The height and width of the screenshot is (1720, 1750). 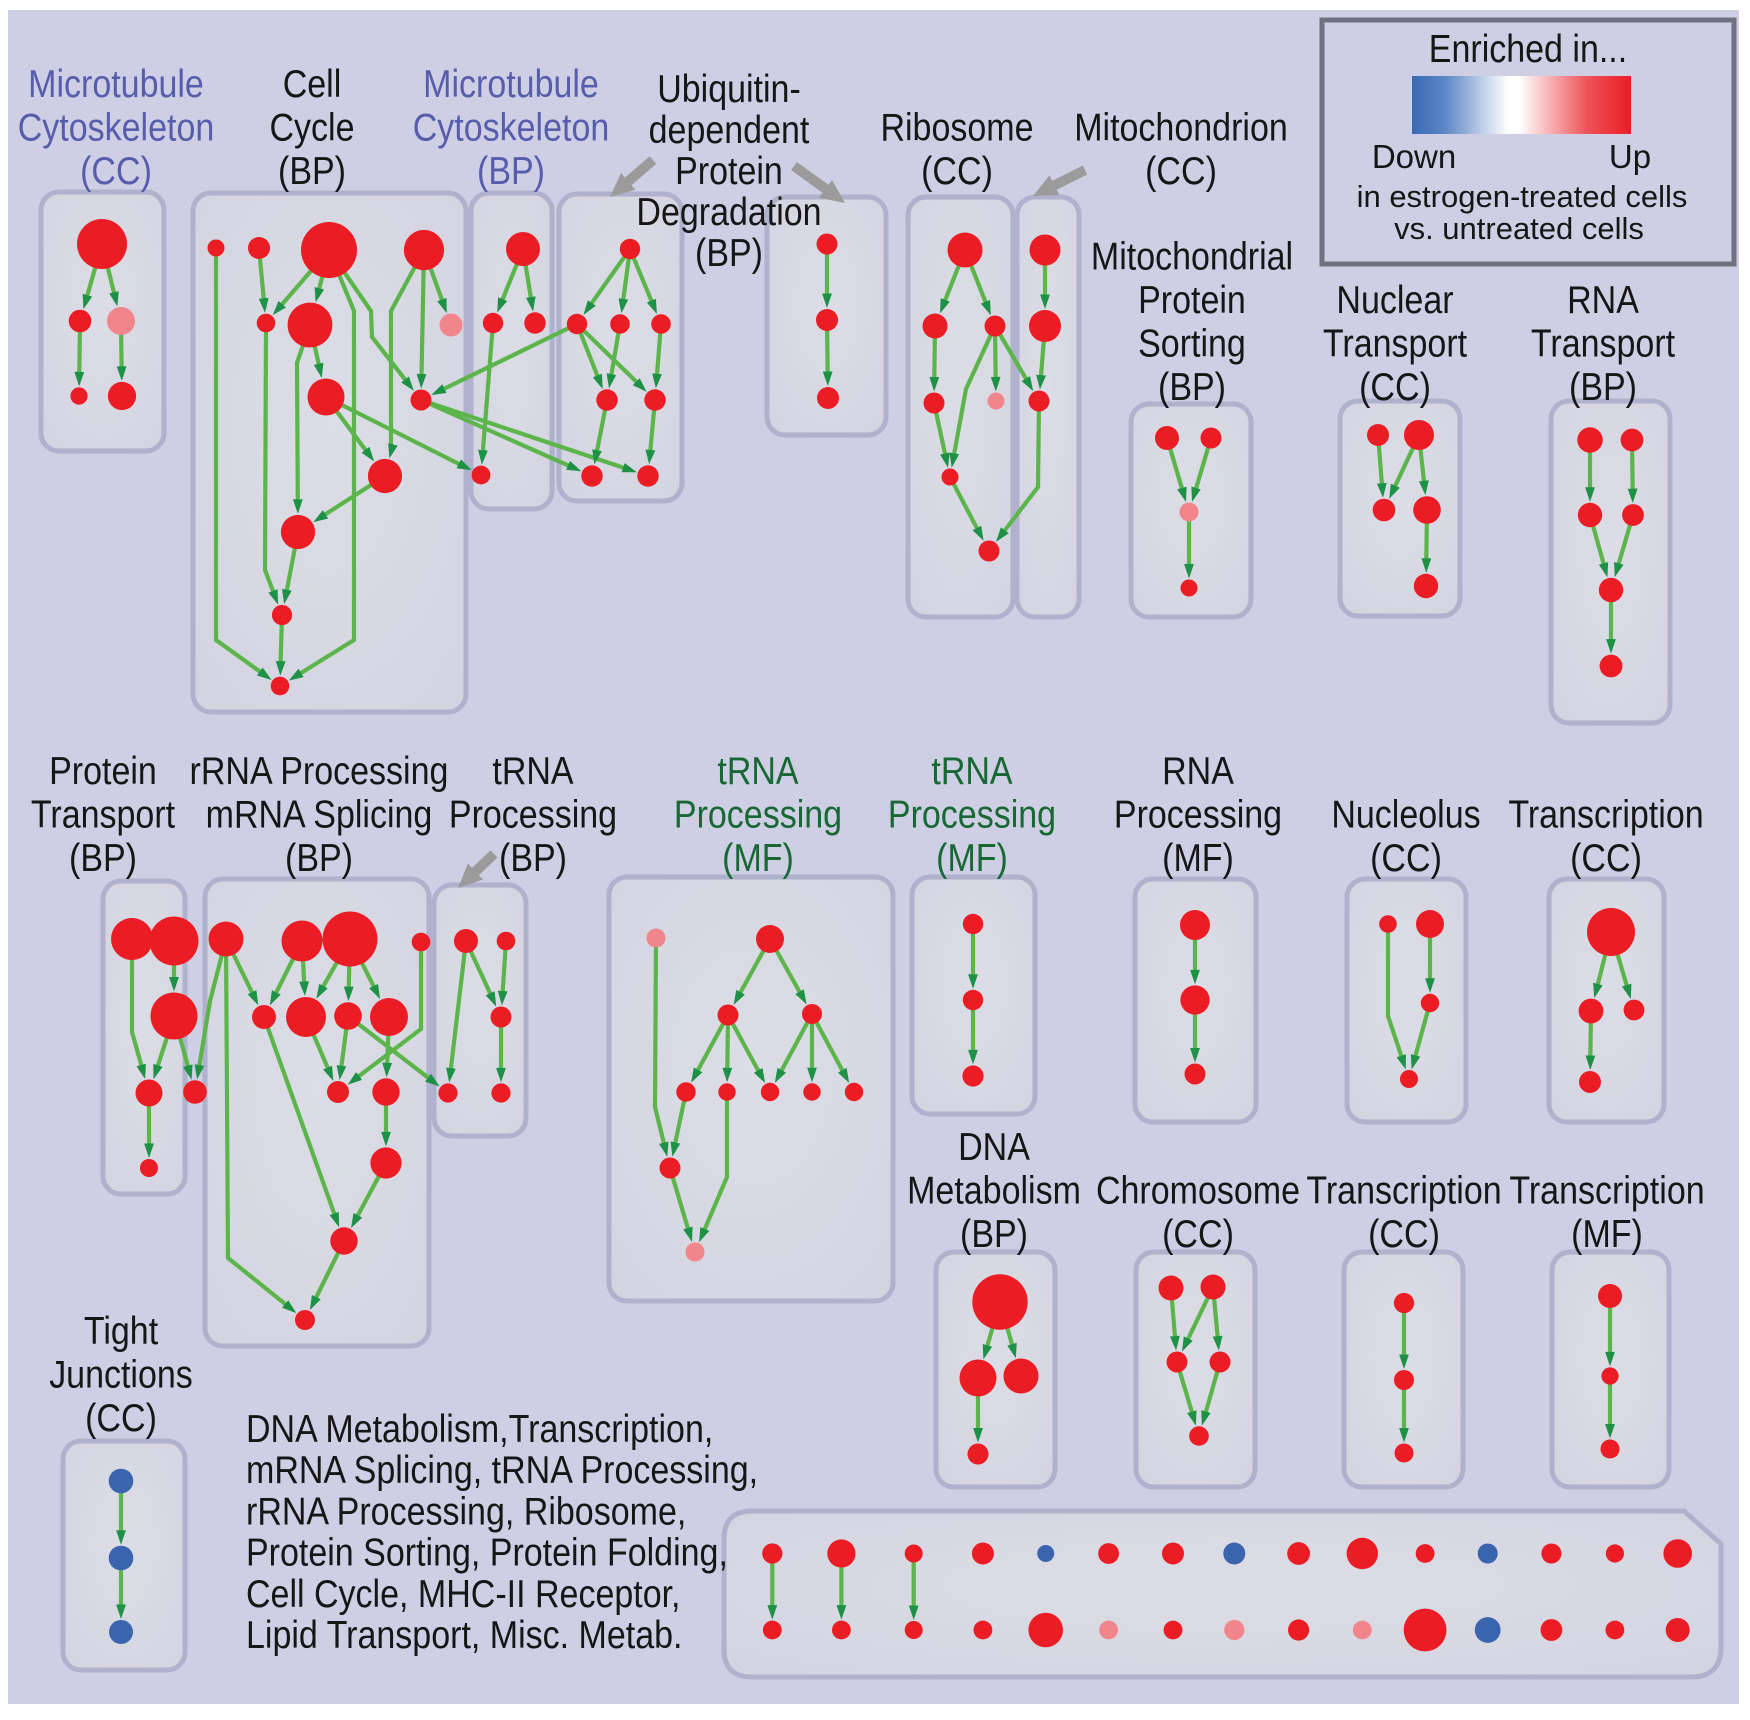 What do you see at coordinates (312, 84) in the screenshot?
I see `svg-text: Cell` at bounding box center [312, 84].